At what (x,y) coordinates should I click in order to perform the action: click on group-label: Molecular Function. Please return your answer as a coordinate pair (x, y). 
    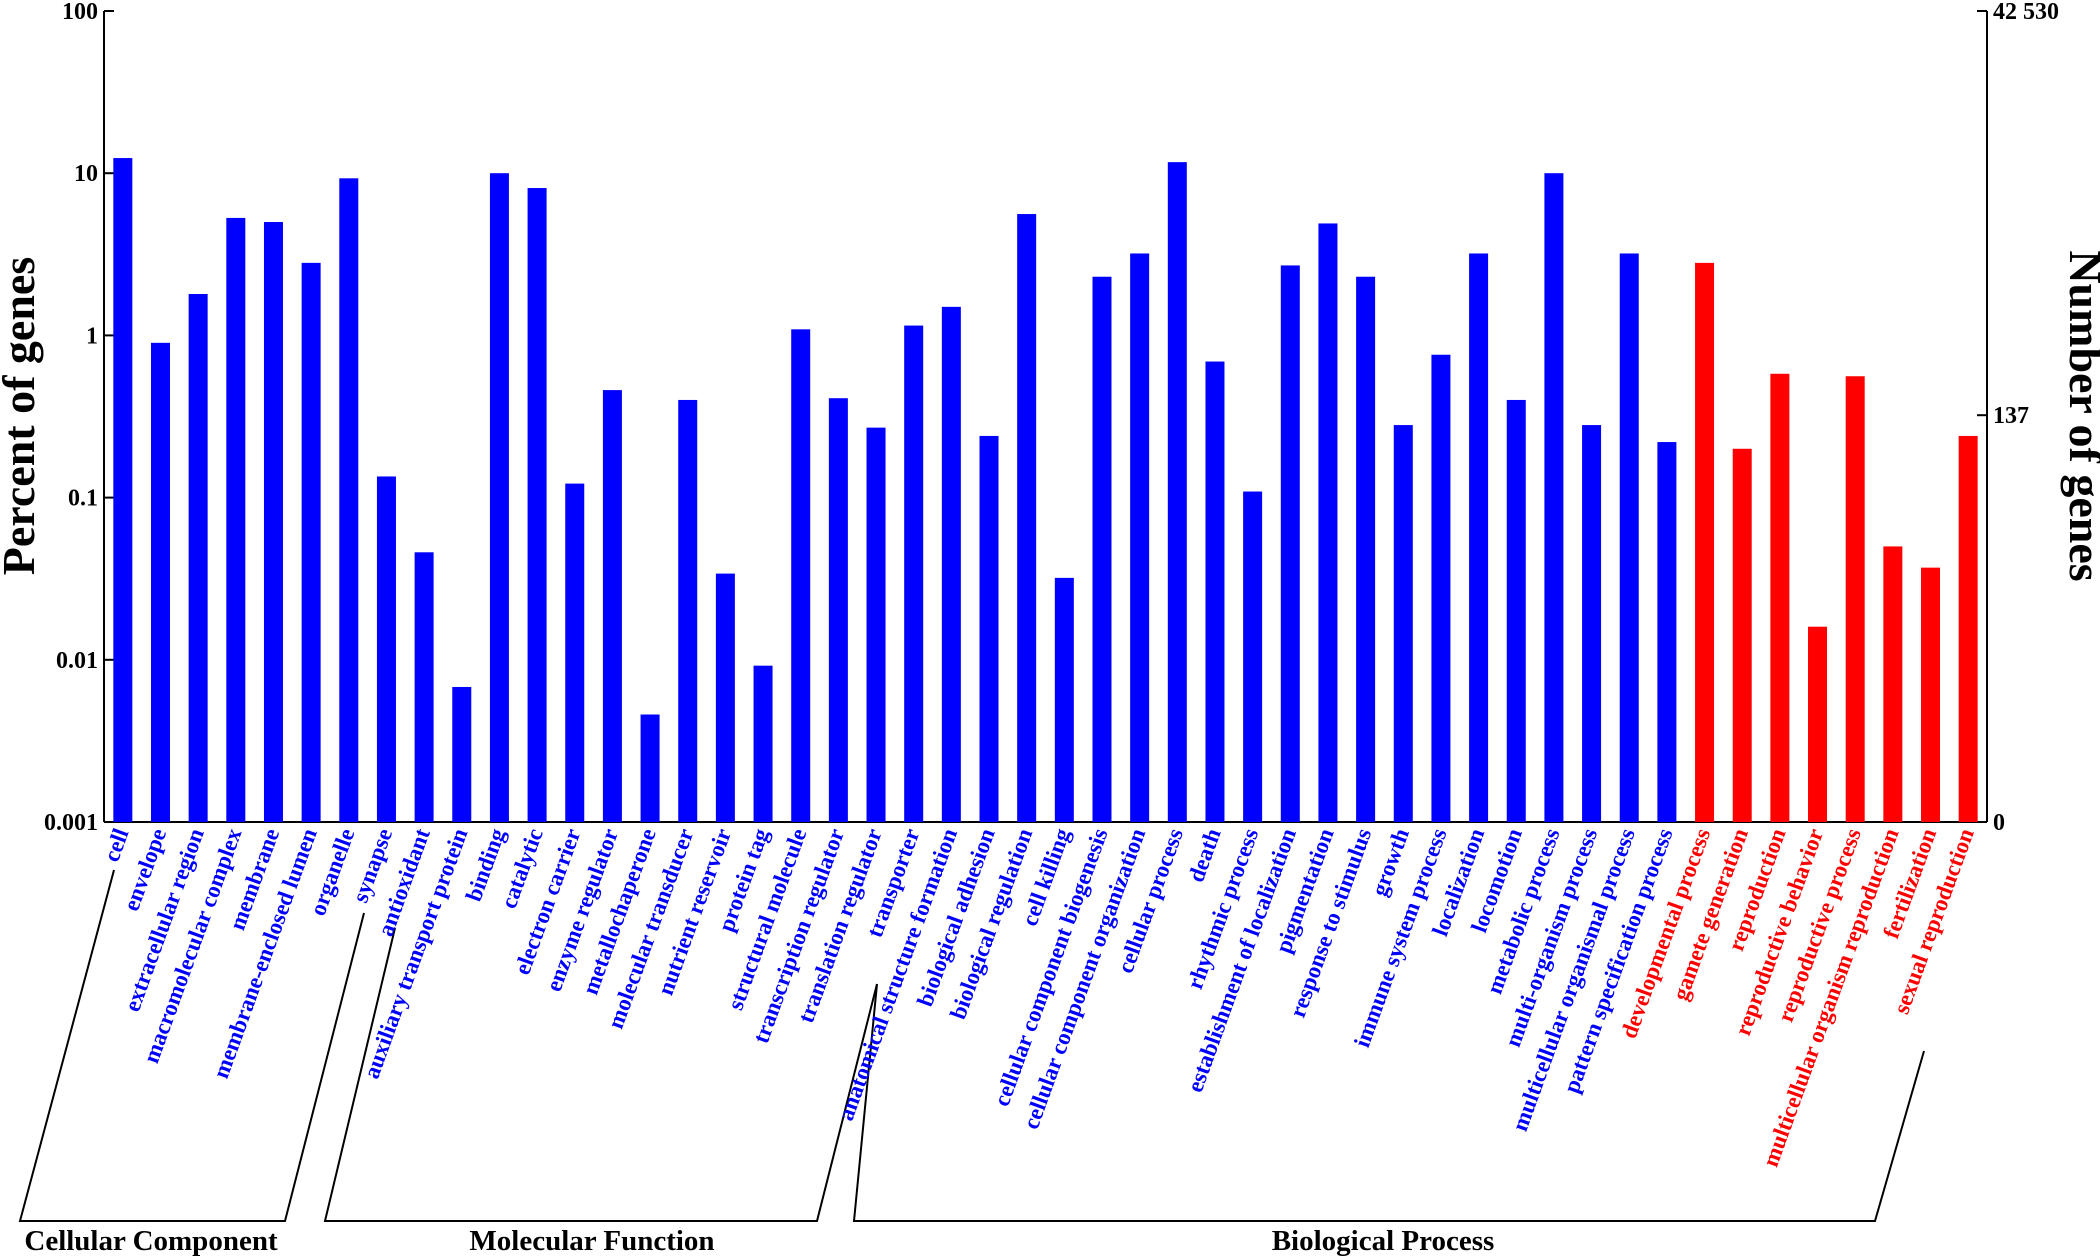
    Looking at the image, I should click on (591, 1241).